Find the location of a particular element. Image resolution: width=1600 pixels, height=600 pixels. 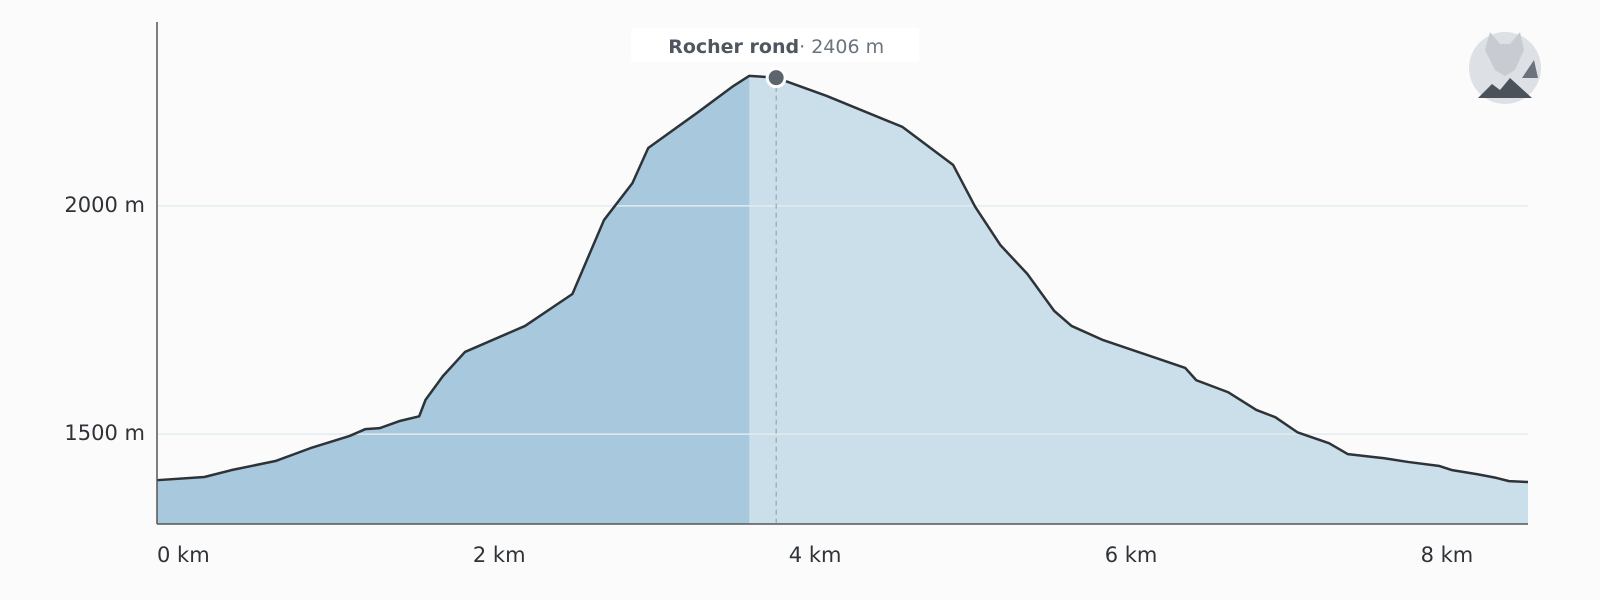

tooltip-label: Rocher rond is located at coordinates (733, 47).